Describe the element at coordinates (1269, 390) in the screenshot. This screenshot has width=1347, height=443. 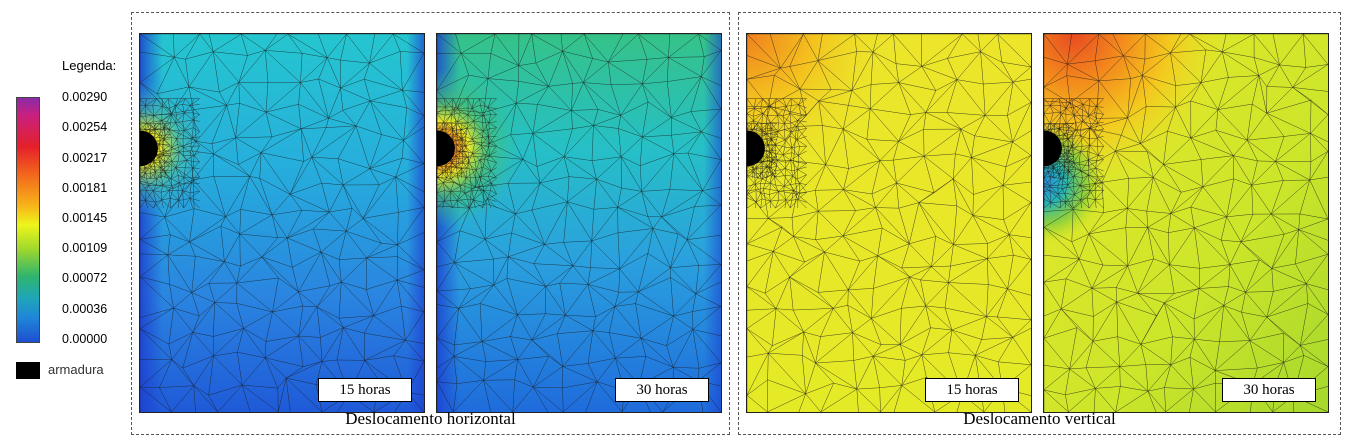
I see `time-label-vertical-30h: 30 horas` at that location.